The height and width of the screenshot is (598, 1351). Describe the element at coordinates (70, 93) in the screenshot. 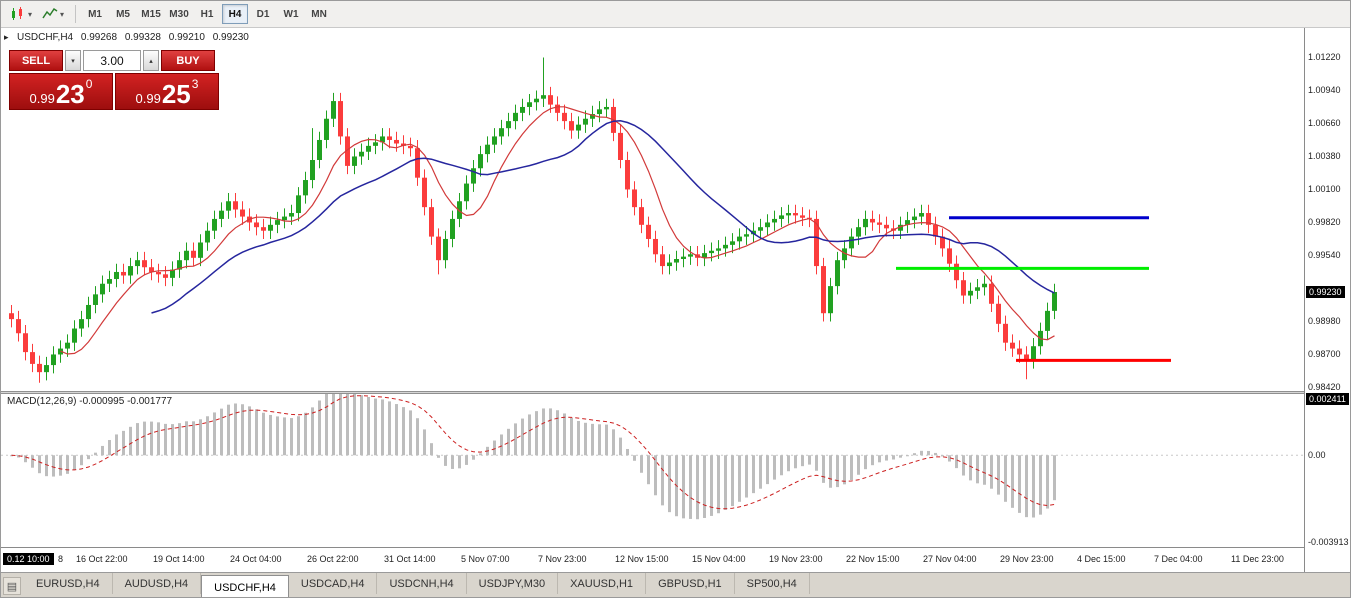

I see `sell-price-big: 23` at that location.